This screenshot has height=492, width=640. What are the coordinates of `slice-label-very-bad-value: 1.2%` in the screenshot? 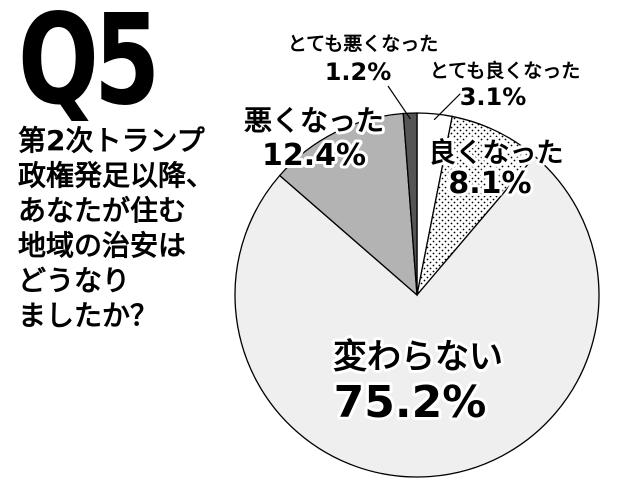 It's located at (358, 72).